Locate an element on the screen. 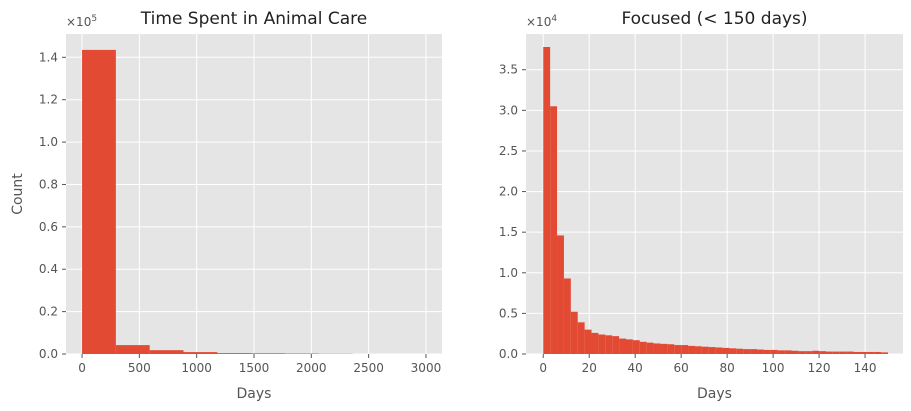  right-x-tick-label: 100 is located at coordinates (773, 368).